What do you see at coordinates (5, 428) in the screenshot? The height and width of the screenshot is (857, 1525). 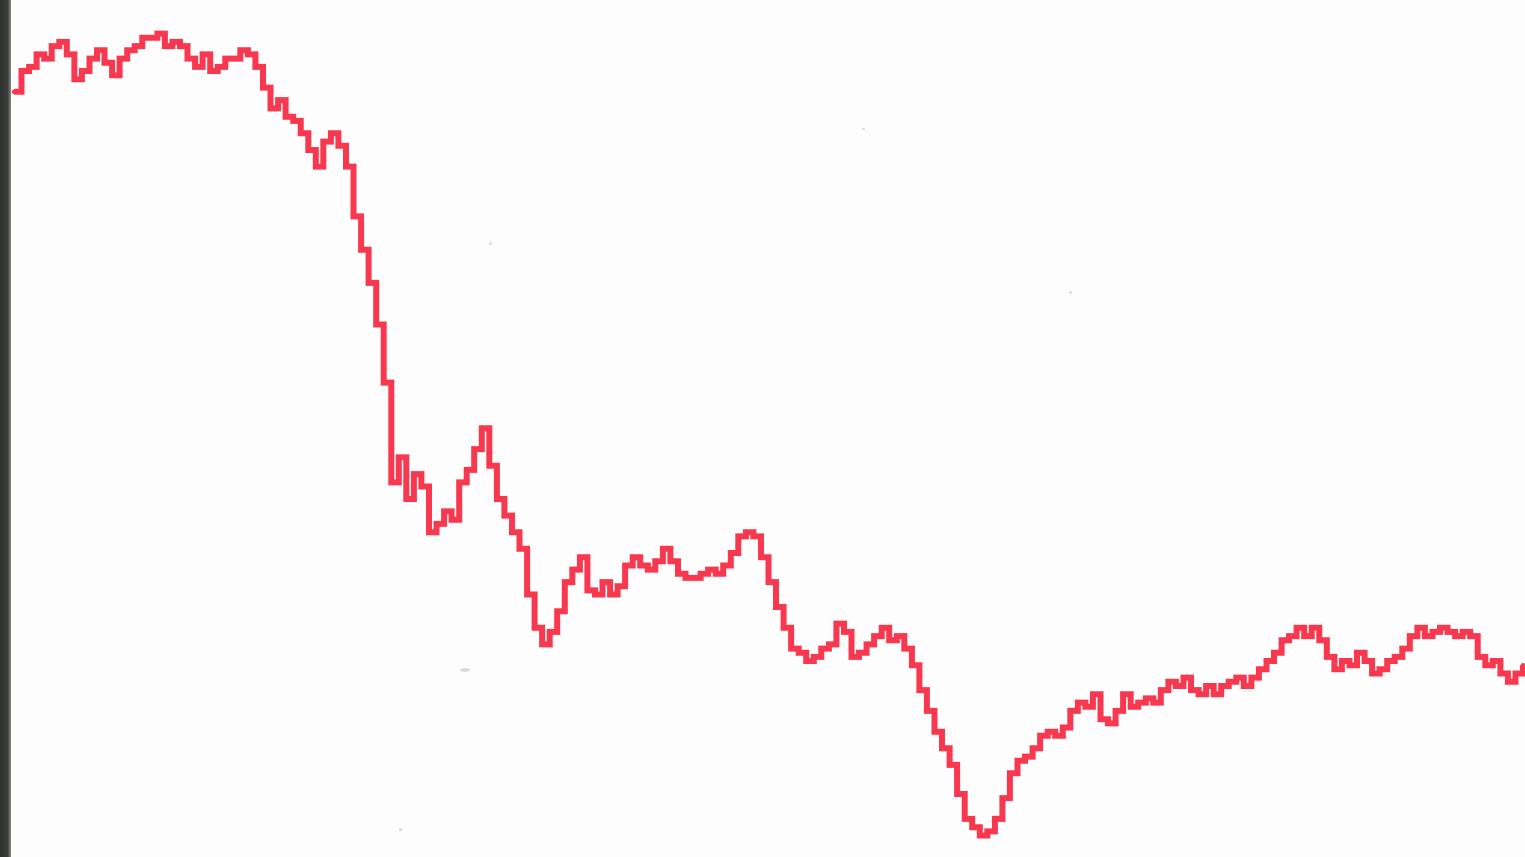 I see `left-border-strip` at bounding box center [5, 428].